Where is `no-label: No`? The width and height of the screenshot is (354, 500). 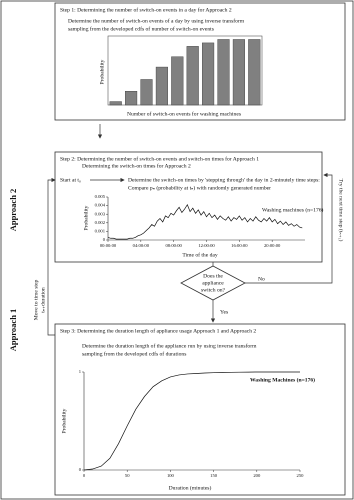 no-label: No is located at coordinates (261, 279).